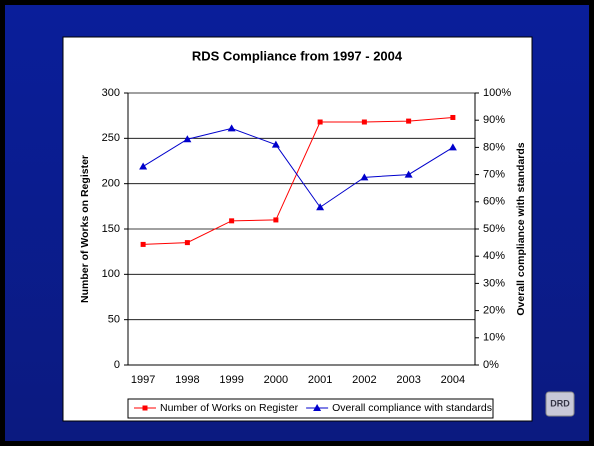 Image resolution: width=594 pixels, height=451 pixels. What do you see at coordinates (491, 365) in the screenshot?
I see `y2-tick-label: 0%` at bounding box center [491, 365].